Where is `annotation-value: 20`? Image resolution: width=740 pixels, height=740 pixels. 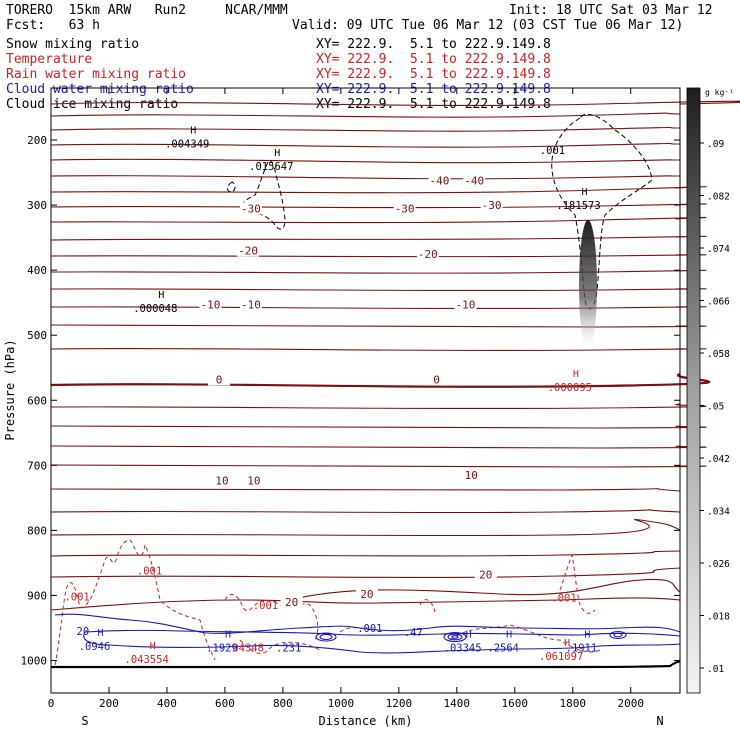 annotation-value: 20 is located at coordinates (83, 632).